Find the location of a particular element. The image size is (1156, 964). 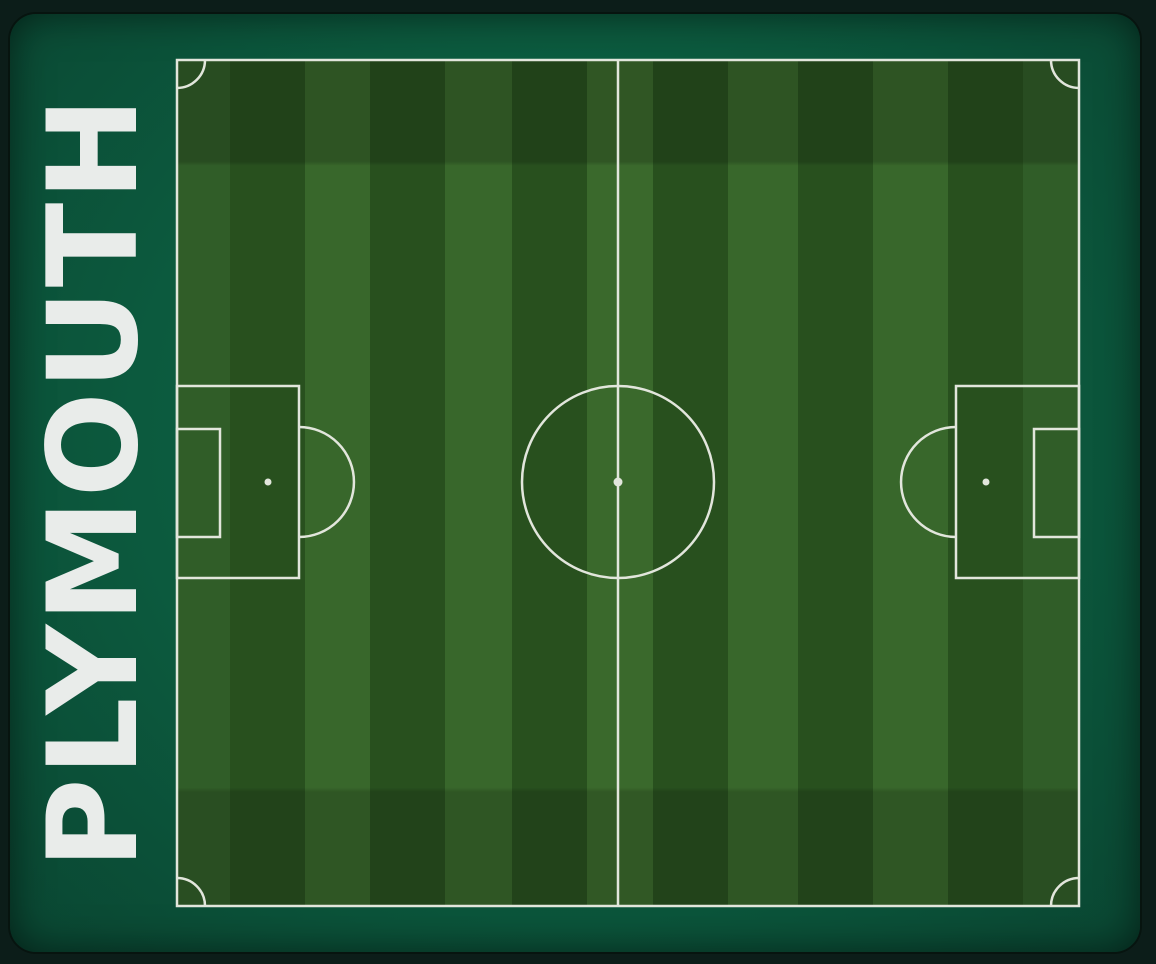

center-spot is located at coordinates (618, 482).